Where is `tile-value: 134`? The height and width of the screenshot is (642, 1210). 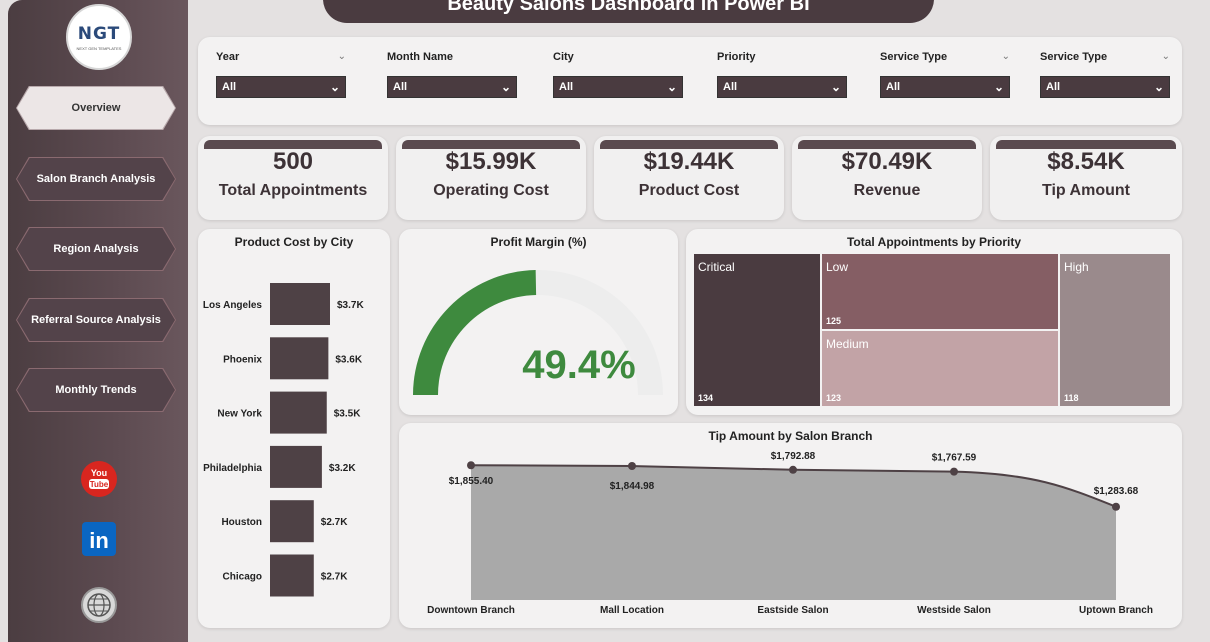
tile-value: 134 is located at coordinates (706, 398).